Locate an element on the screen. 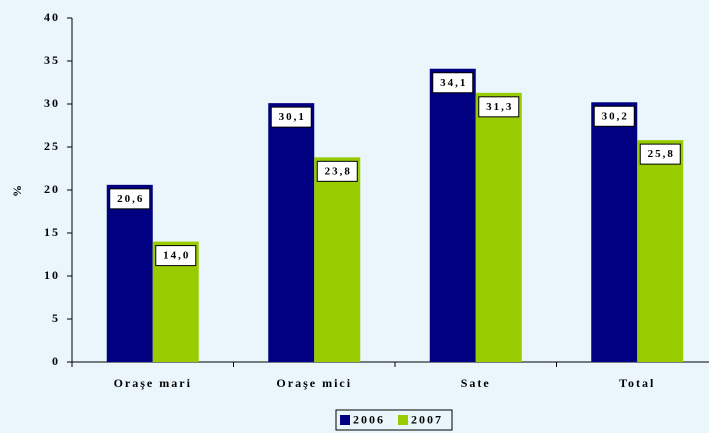 The height and width of the screenshot is (433, 709). legend-box is located at coordinates (394, 420).